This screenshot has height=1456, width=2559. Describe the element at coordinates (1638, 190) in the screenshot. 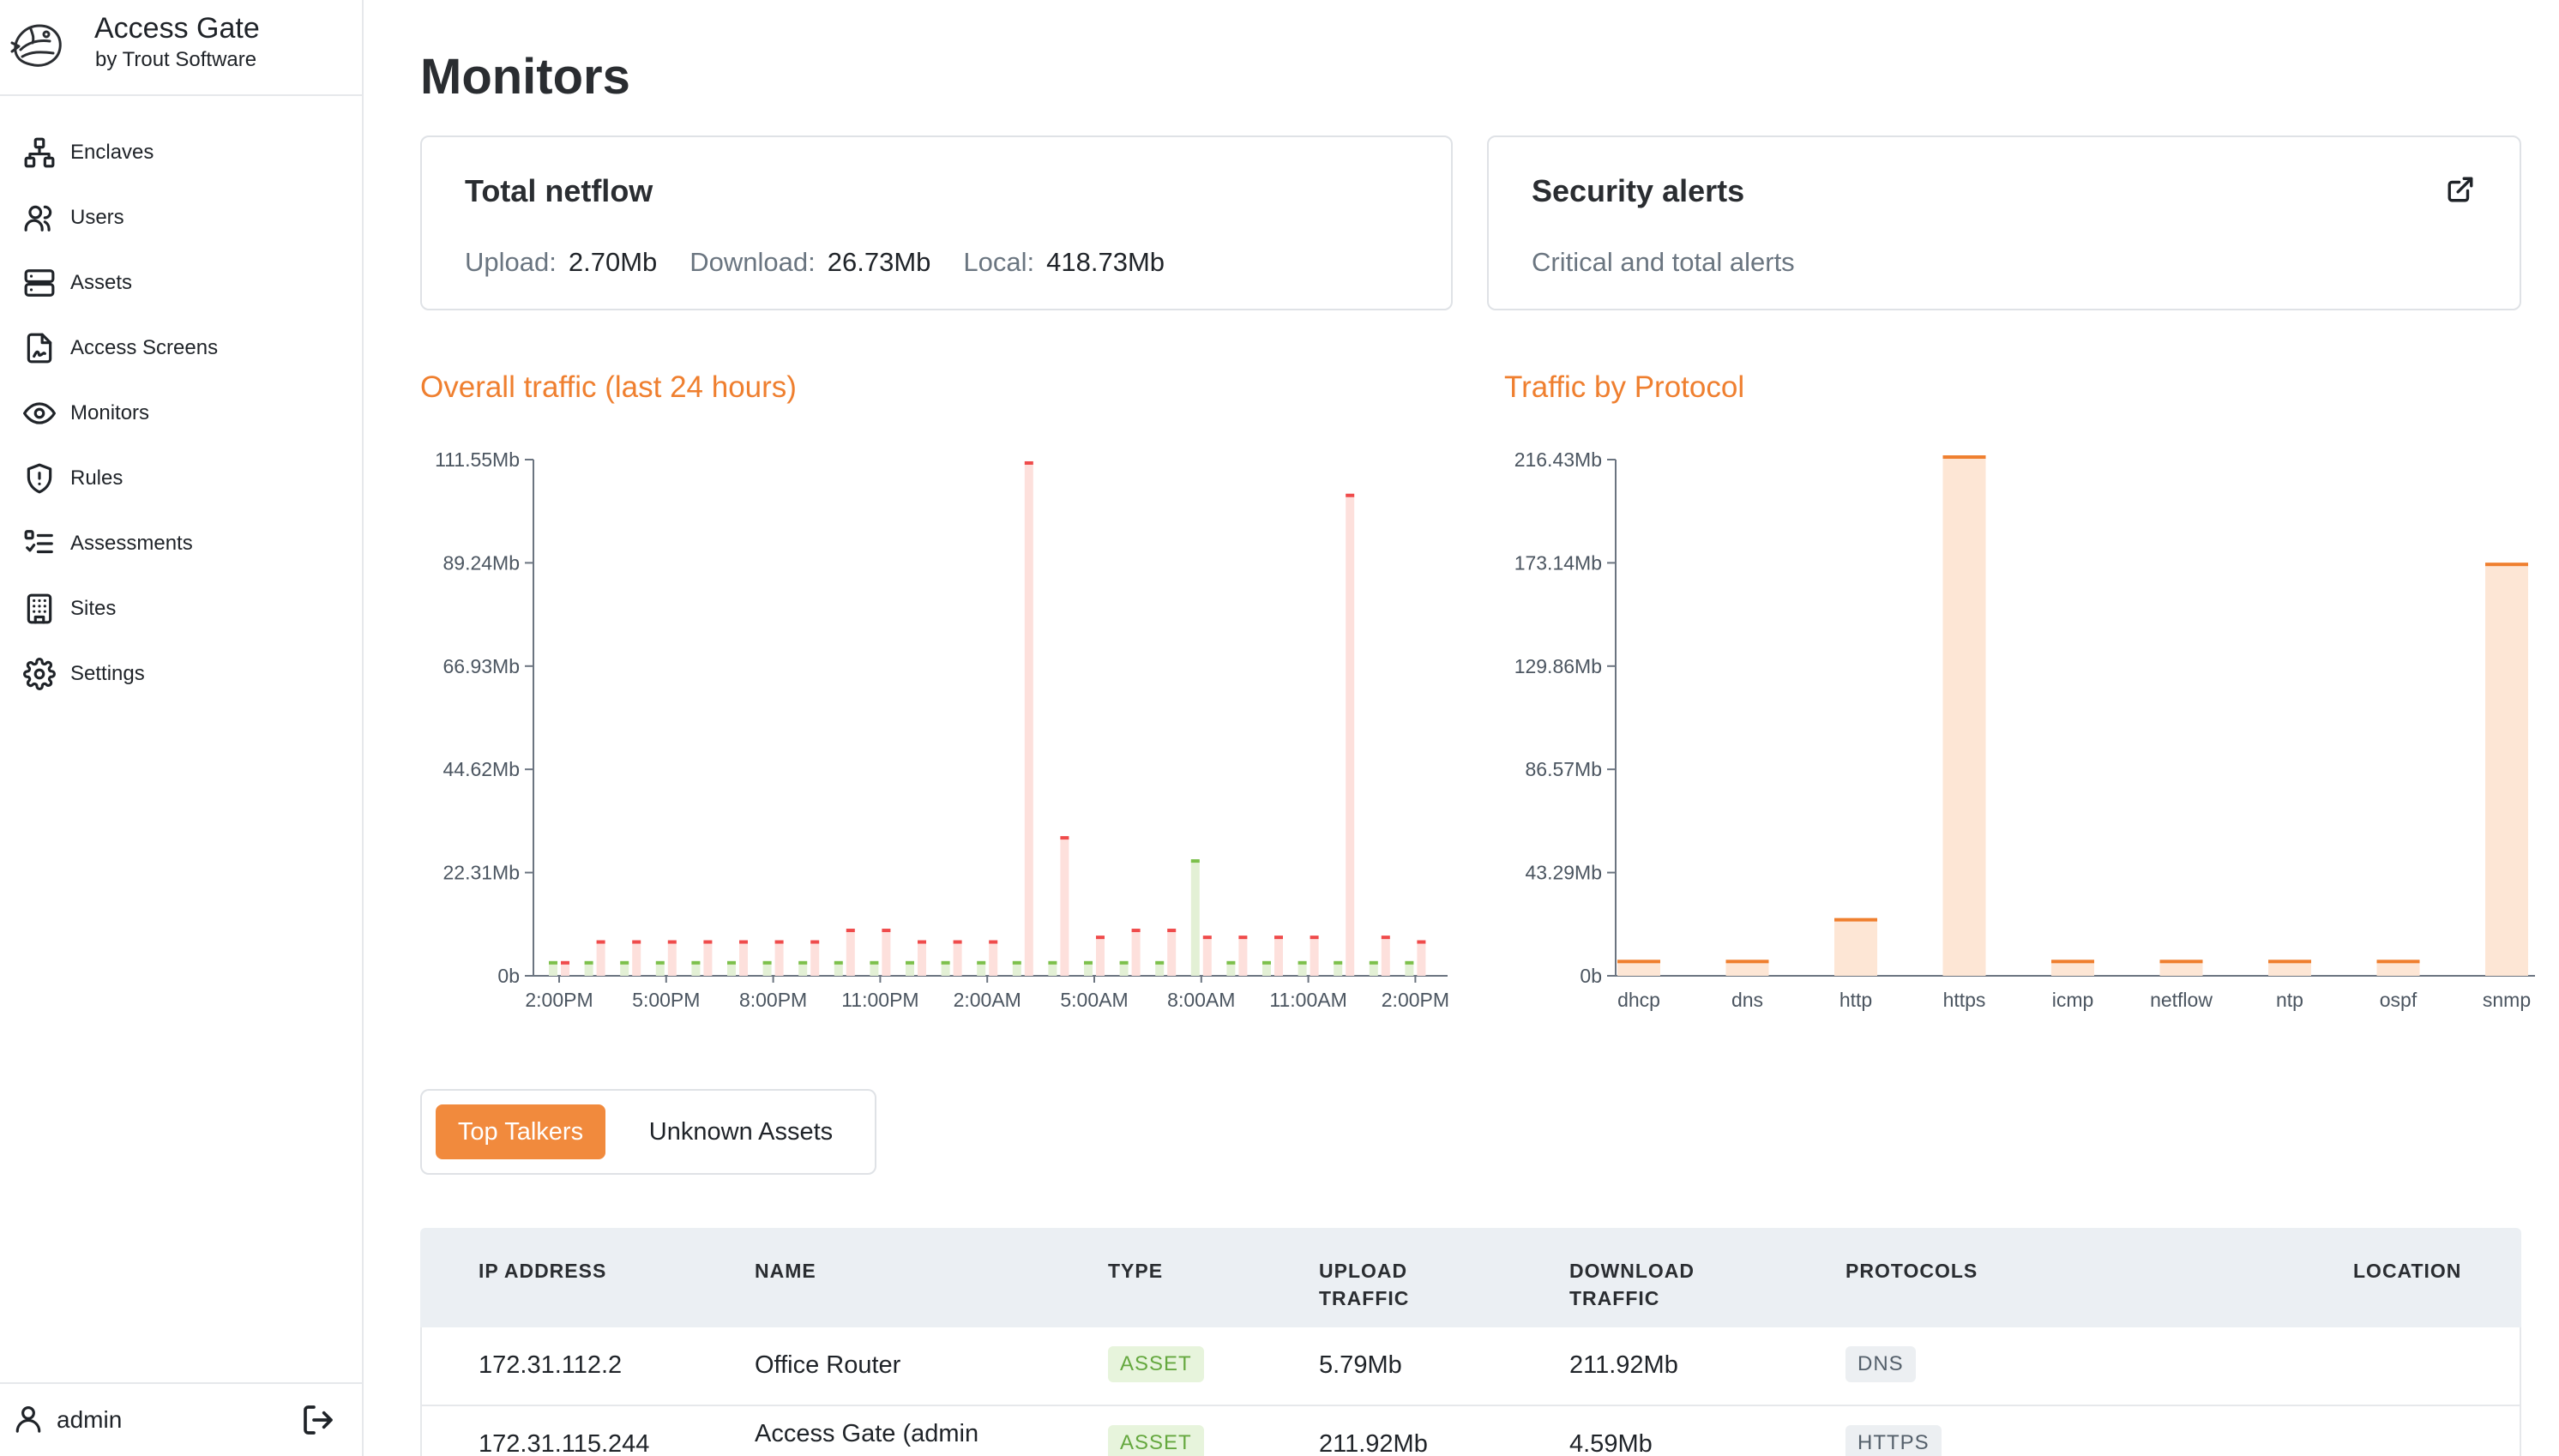

I see `alerts-card-title: Security alerts` at that location.